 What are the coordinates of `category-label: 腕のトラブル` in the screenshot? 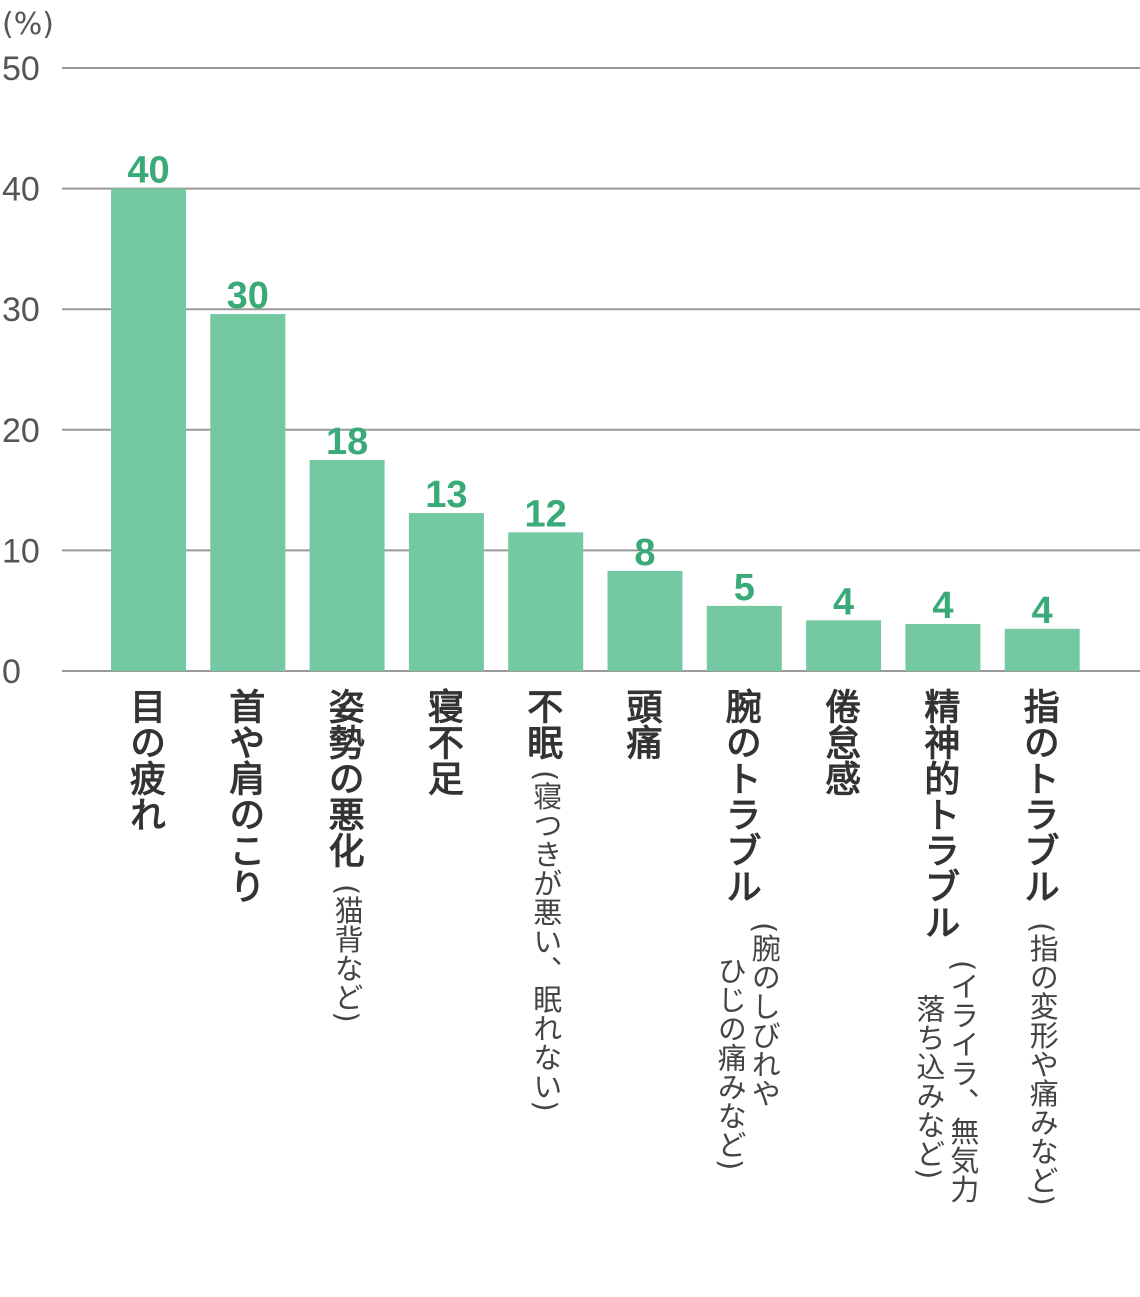 It's located at (741, 795).